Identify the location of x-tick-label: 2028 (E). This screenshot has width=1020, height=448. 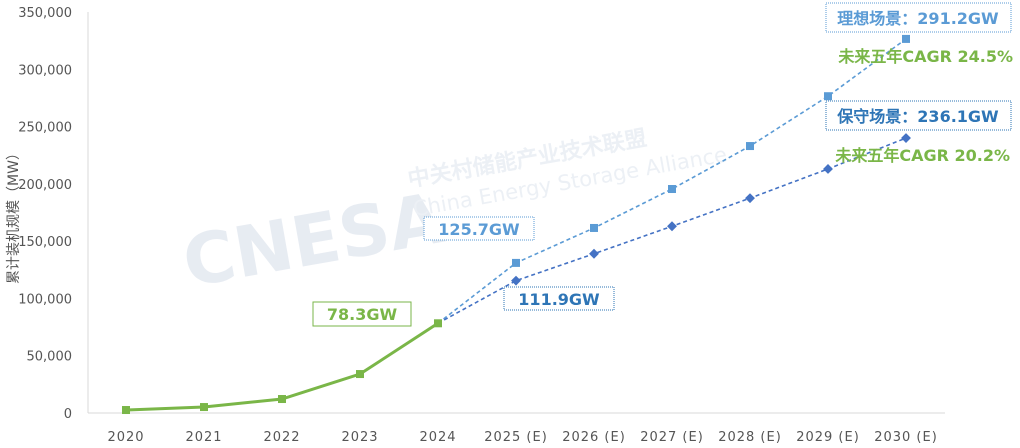
(750, 437).